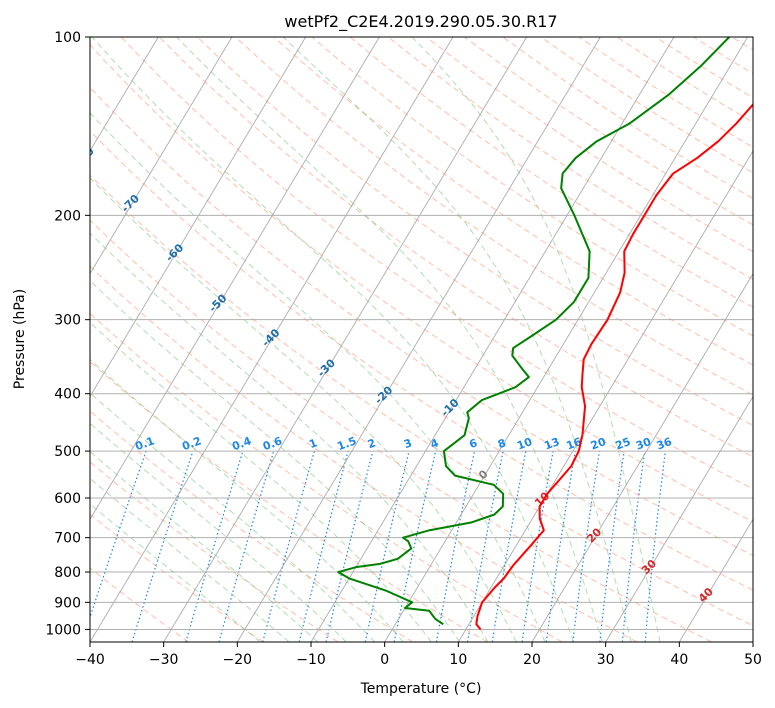 The width and height of the screenshot is (775, 708). I want to click on x-tick-label: 30, so click(606, 660).